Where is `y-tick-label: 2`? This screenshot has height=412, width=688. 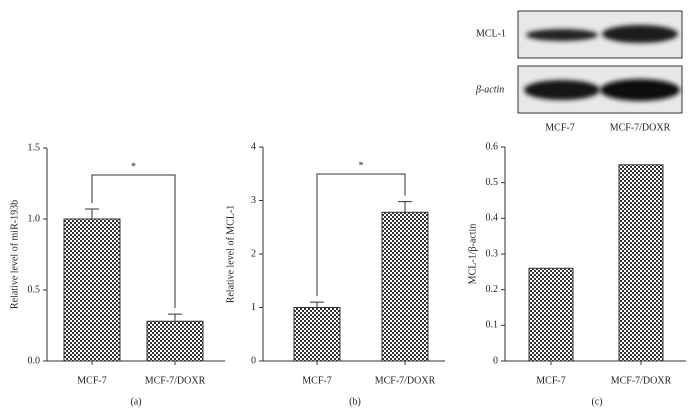
y-tick-label: 2 is located at coordinates (253, 253).